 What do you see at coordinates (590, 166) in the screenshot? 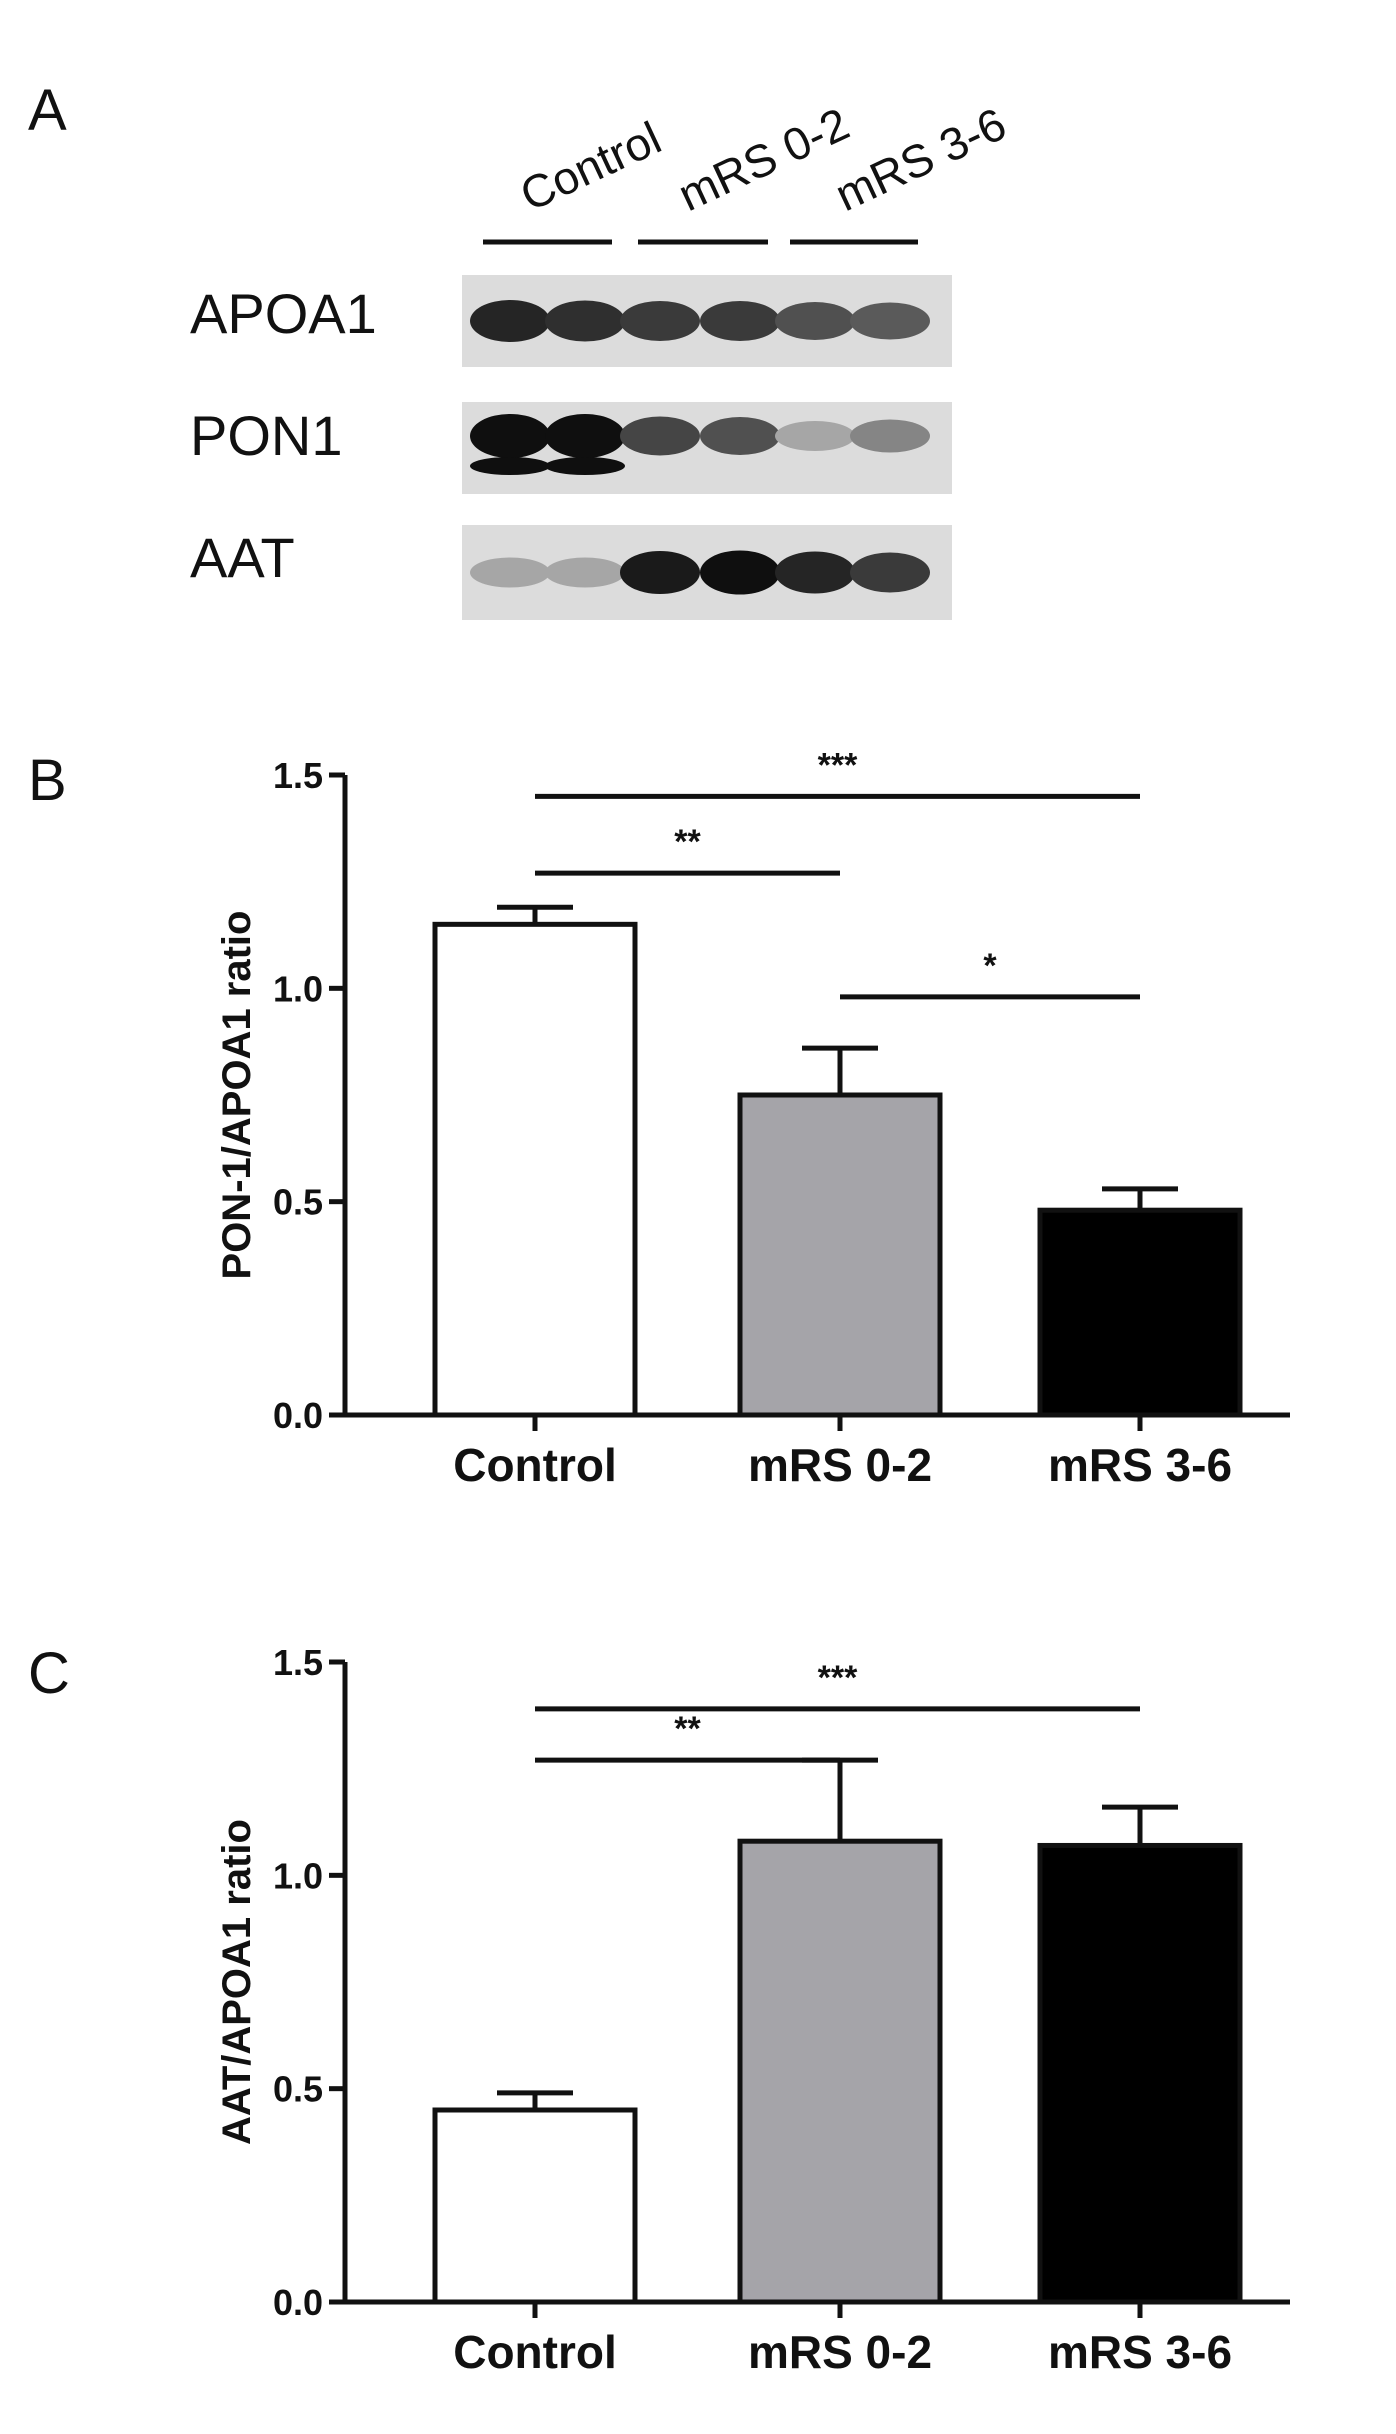
I see `lane-label-control: Control` at bounding box center [590, 166].